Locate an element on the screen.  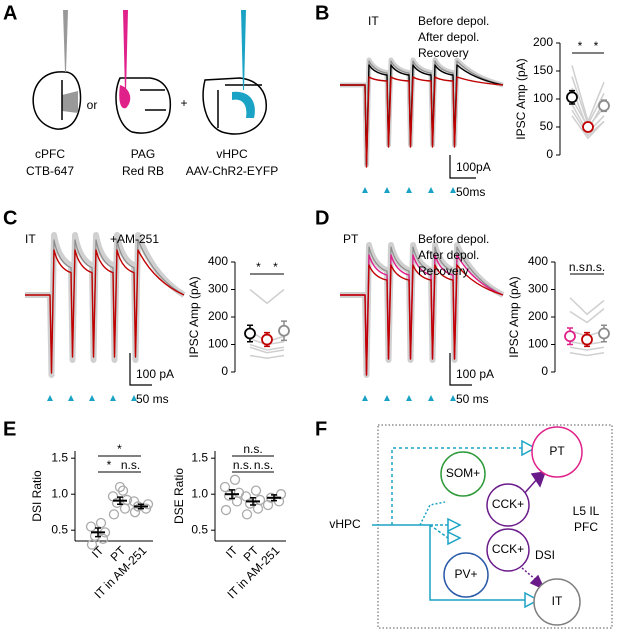
region-label: cPFC is located at coordinates (50, 154).